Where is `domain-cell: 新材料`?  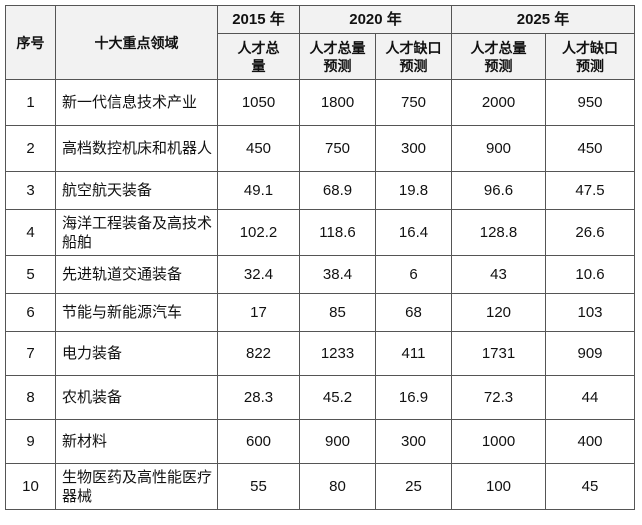 domain-cell: 新材料 is located at coordinates (136, 441).